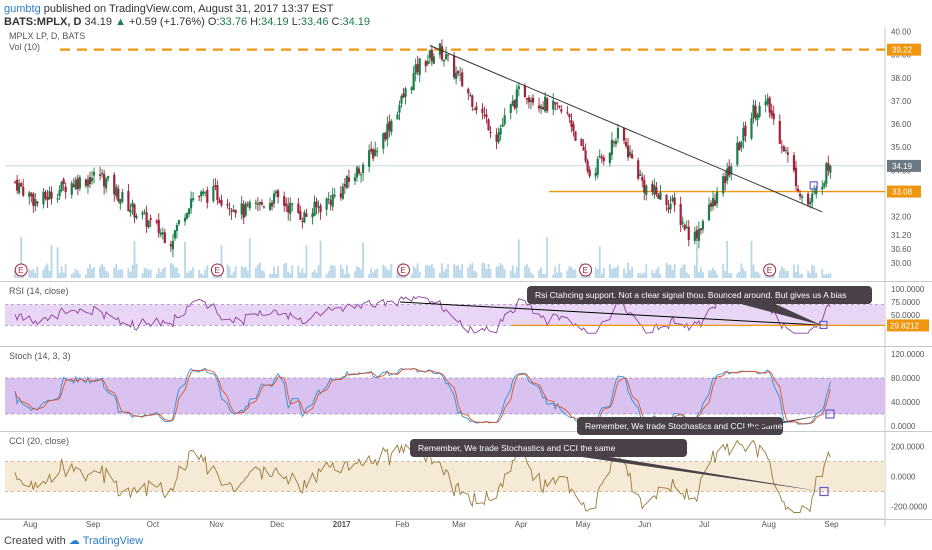 Image resolution: width=932 pixels, height=550 pixels. Describe the element at coordinates (35, 541) in the screenshot. I see `footer-created-text: Created with` at that location.